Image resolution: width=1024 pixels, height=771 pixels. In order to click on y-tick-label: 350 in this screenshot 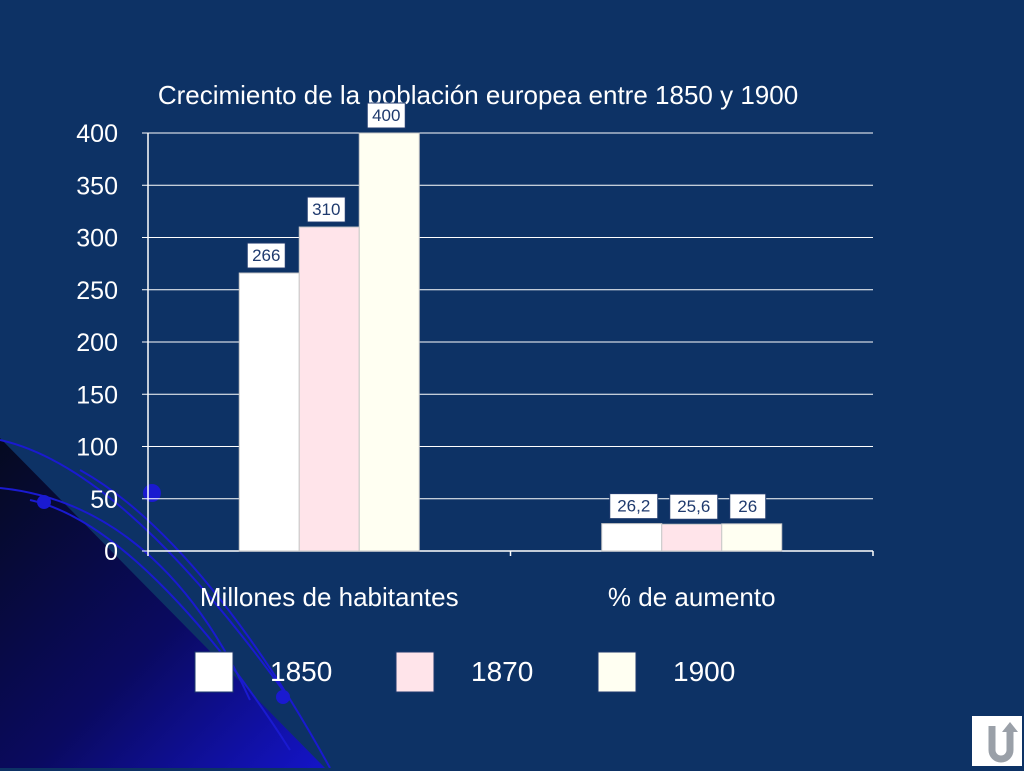, I will do `click(97, 186)`.